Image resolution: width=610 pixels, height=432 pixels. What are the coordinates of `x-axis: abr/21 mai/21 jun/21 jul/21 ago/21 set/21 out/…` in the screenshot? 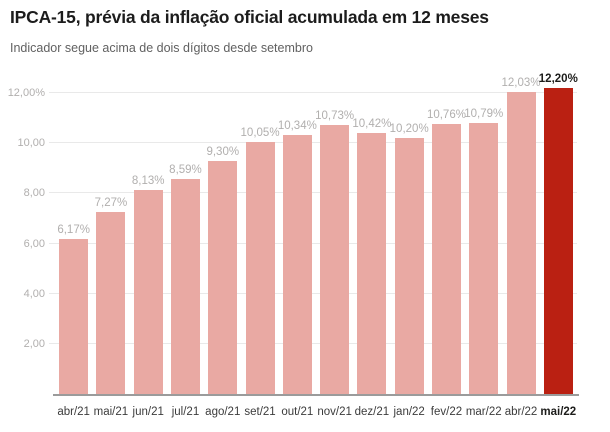 It's located at (316, 412).